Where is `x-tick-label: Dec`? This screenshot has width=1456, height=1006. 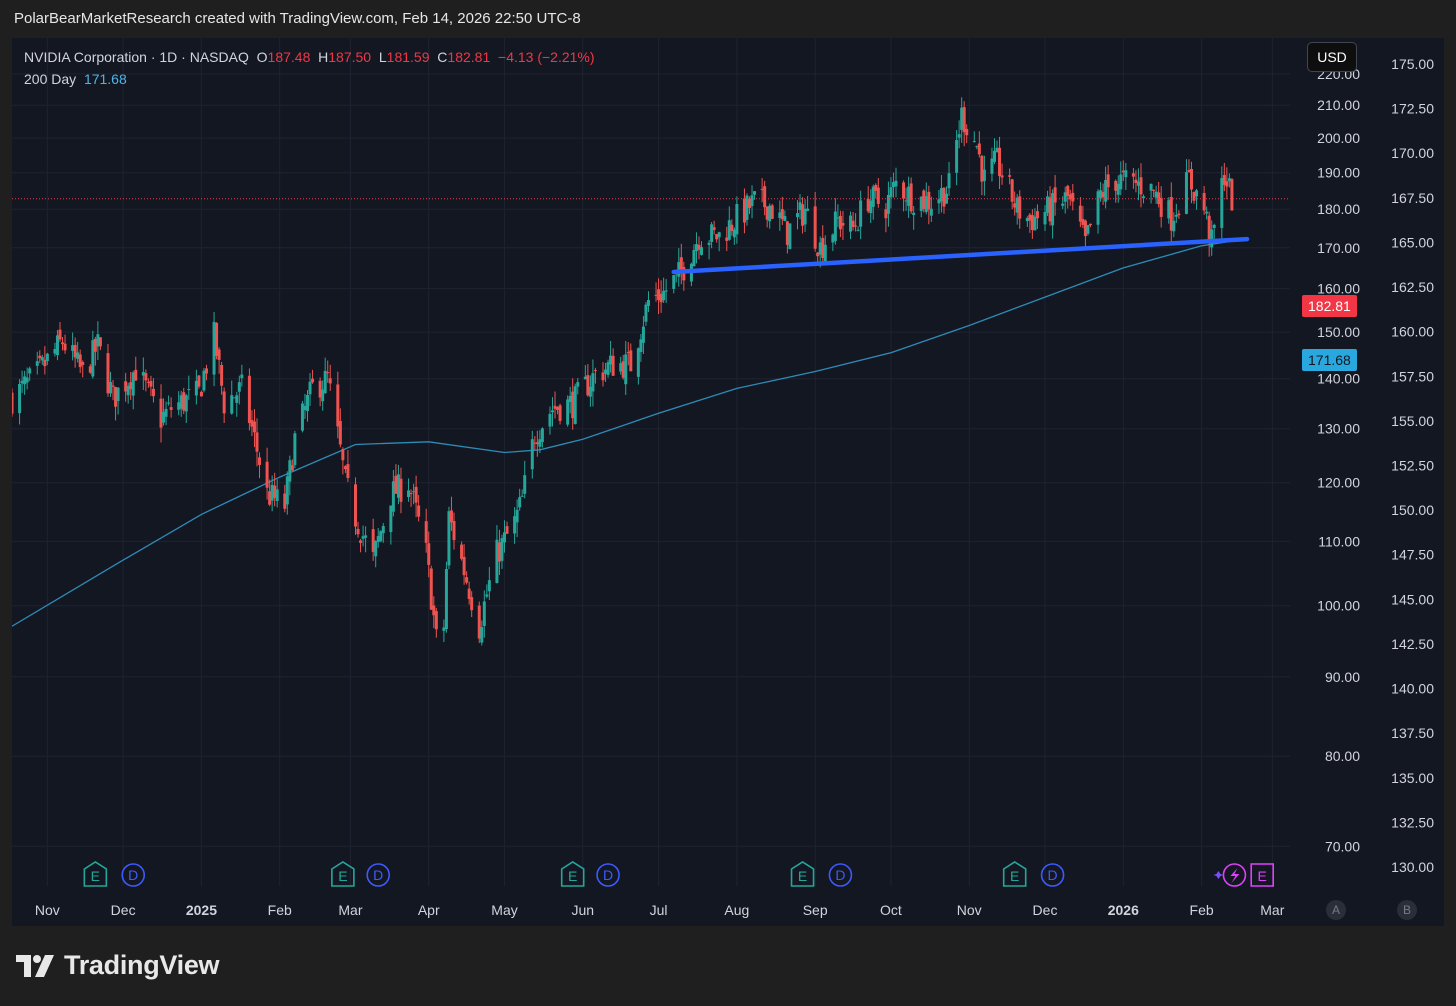
x-tick-label: Dec is located at coordinates (1045, 910).